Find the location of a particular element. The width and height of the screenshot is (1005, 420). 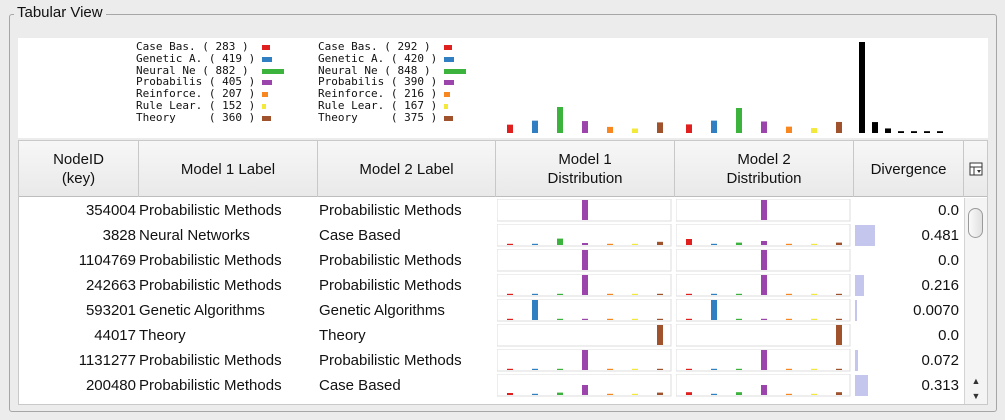

header-nodeid: NodeID (key) is located at coordinates (79, 169).